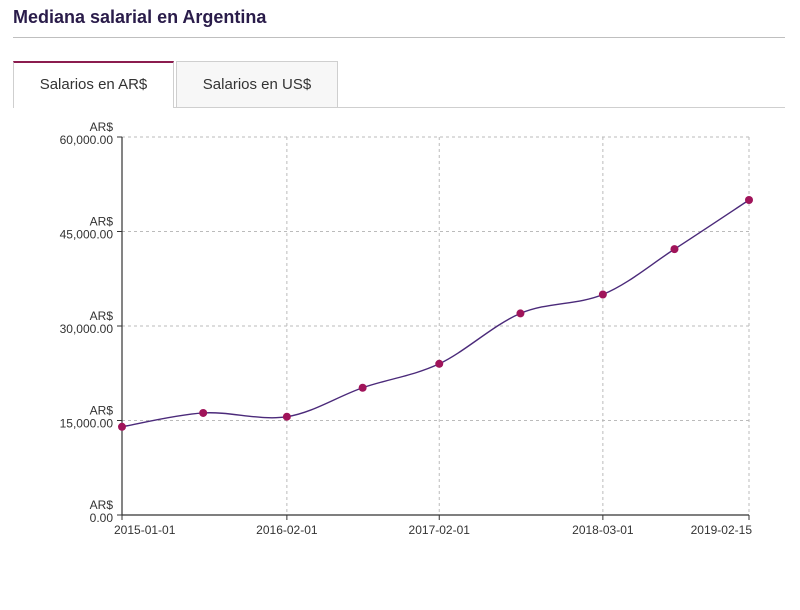 This screenshot has height=610, width=800. I want to click on x-tick-label: 2015-01-01, so click(145, 530).